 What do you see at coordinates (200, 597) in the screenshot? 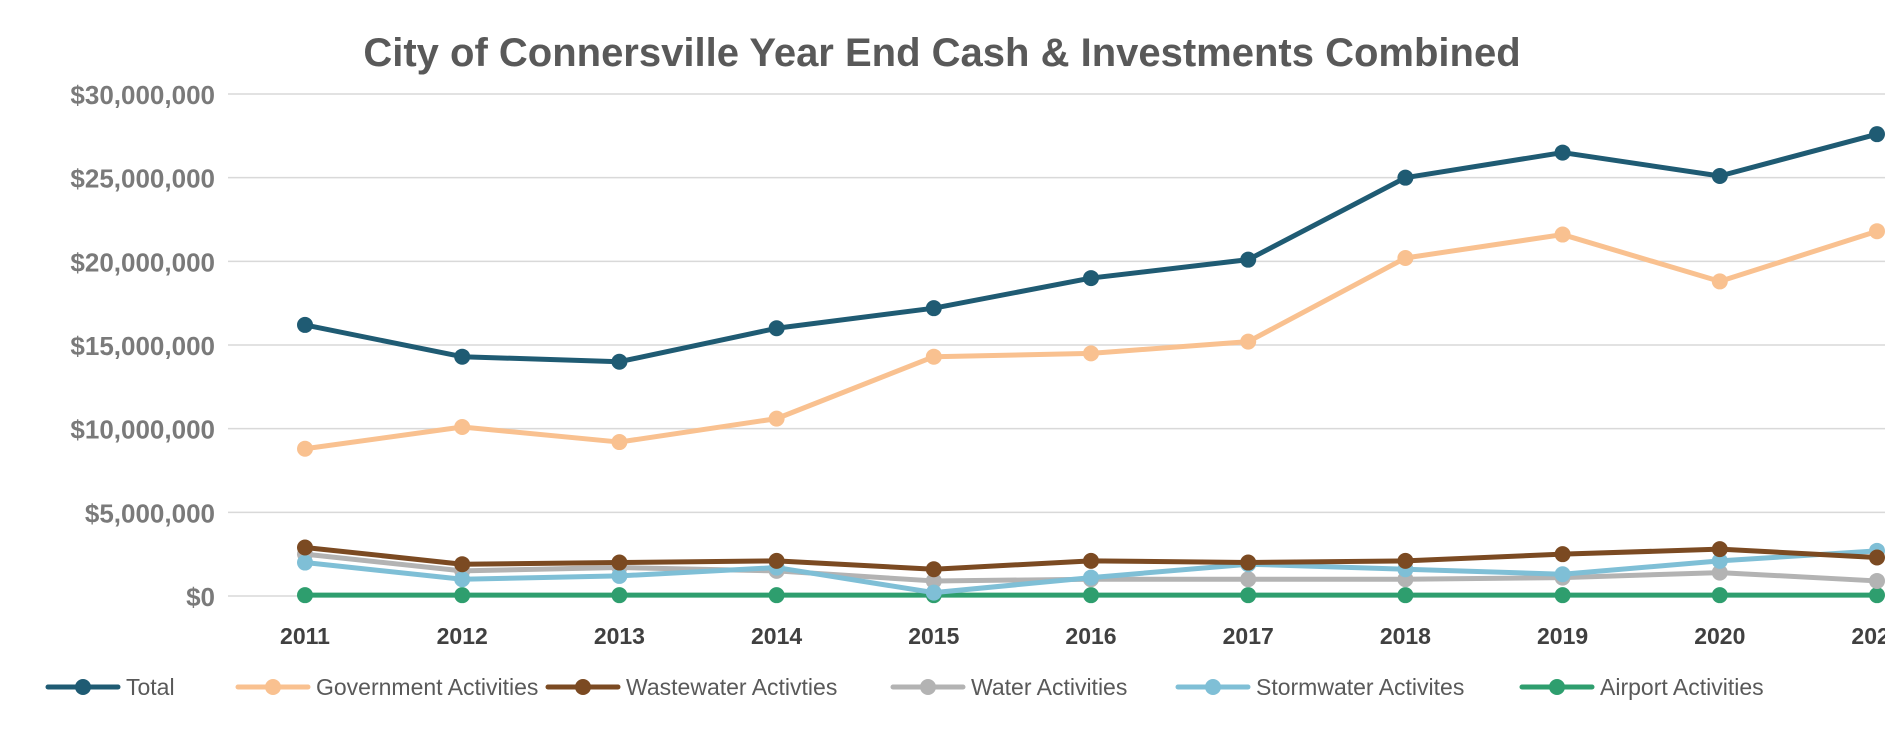
I see `y-tick-label: $0` at bounding box center [200, 597].